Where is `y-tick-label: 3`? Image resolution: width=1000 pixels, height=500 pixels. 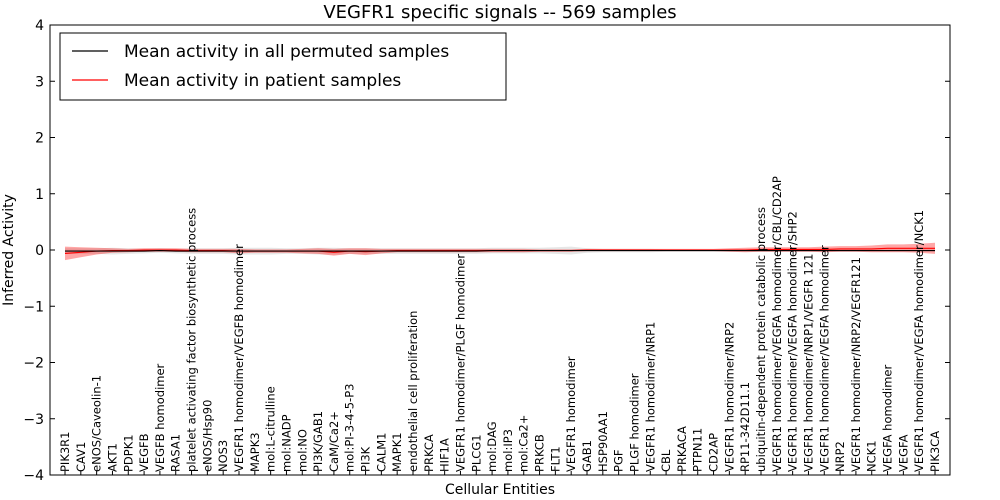
y-tick-label: 3 is located at coordinates (39, 82).